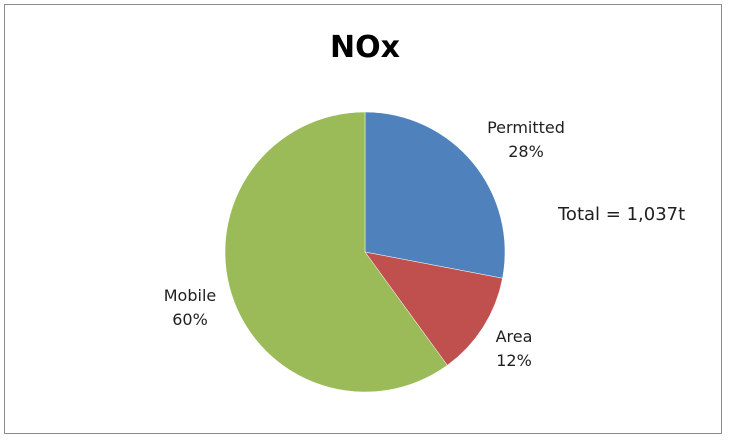 The image size is (729, 440). What do you see at coordinates (190, 295) in the screenshot?
I see `slice-name-label: Mobile` at bounding box center [190, 295].